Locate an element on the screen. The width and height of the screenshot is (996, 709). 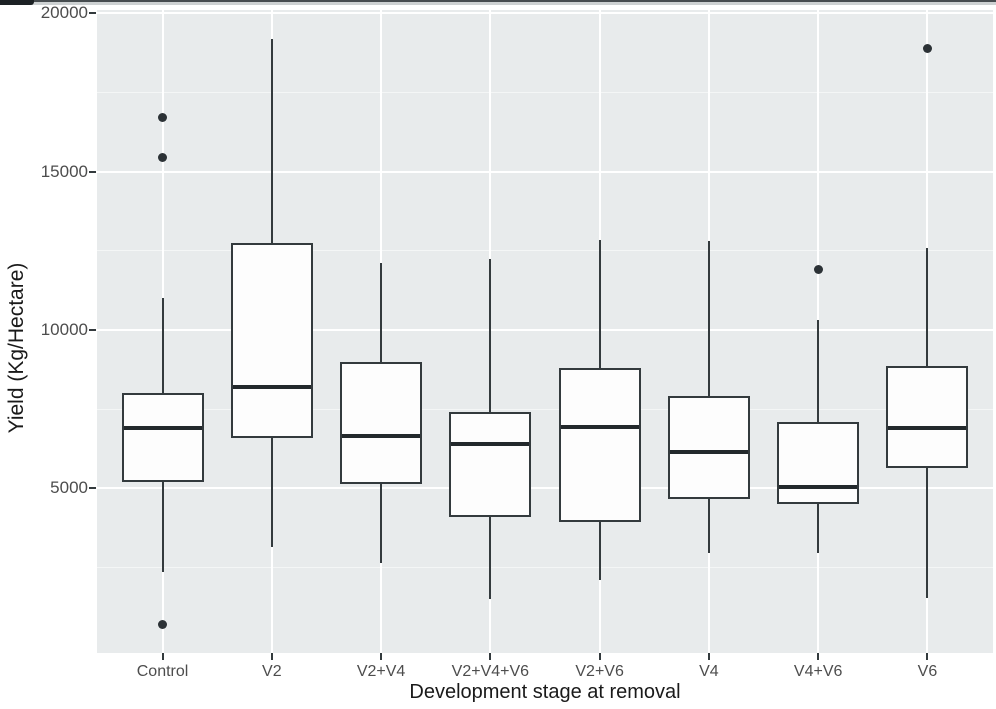
y-tick-label: 5000 is located at coordinates (69, 488).